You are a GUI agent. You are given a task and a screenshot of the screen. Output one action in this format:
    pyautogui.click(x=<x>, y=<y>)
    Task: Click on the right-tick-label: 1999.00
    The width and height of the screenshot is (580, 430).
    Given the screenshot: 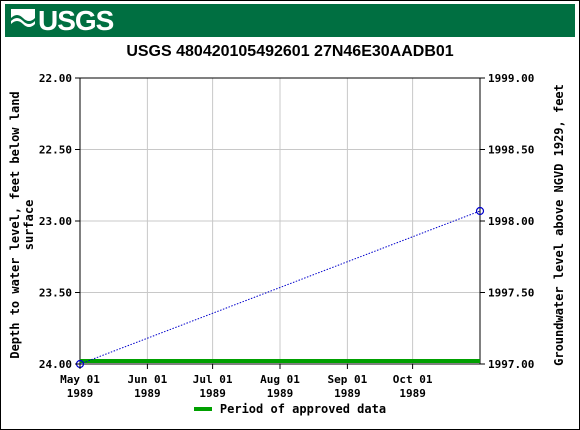 What is the action you would take?
    pyautogui.click(x=511, y=78)
    